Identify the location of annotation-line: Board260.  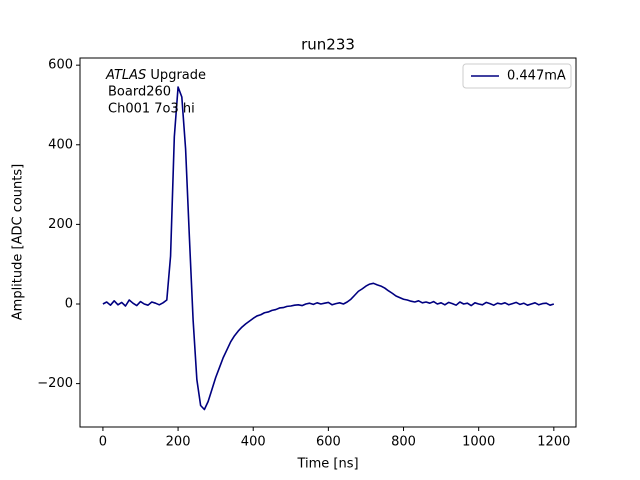
(139, 92).